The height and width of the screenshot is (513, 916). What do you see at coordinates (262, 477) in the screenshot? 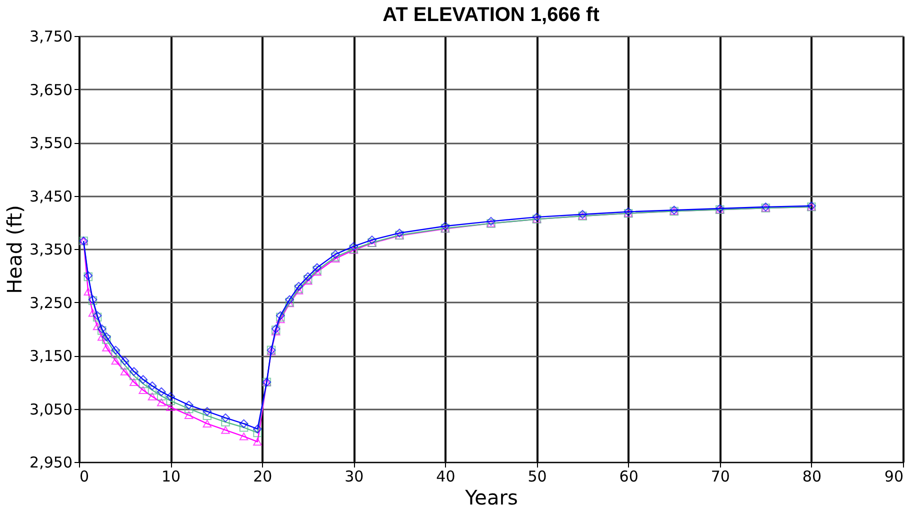
I see `x-tick-label: 20` at bounding box center [262, 477].